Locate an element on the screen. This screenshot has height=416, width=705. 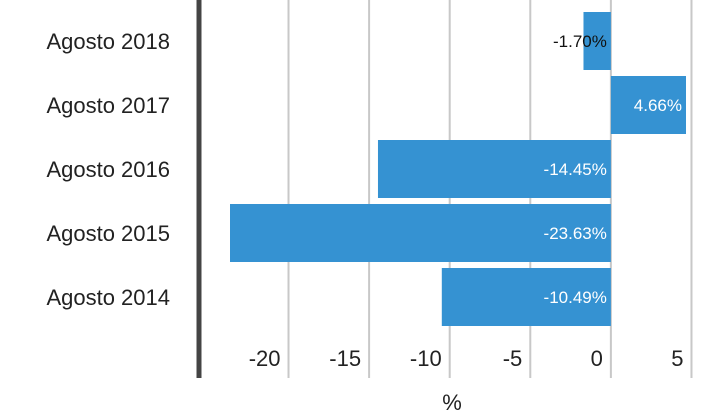
data-label: -1.70% is located at coordinates (580, 41).